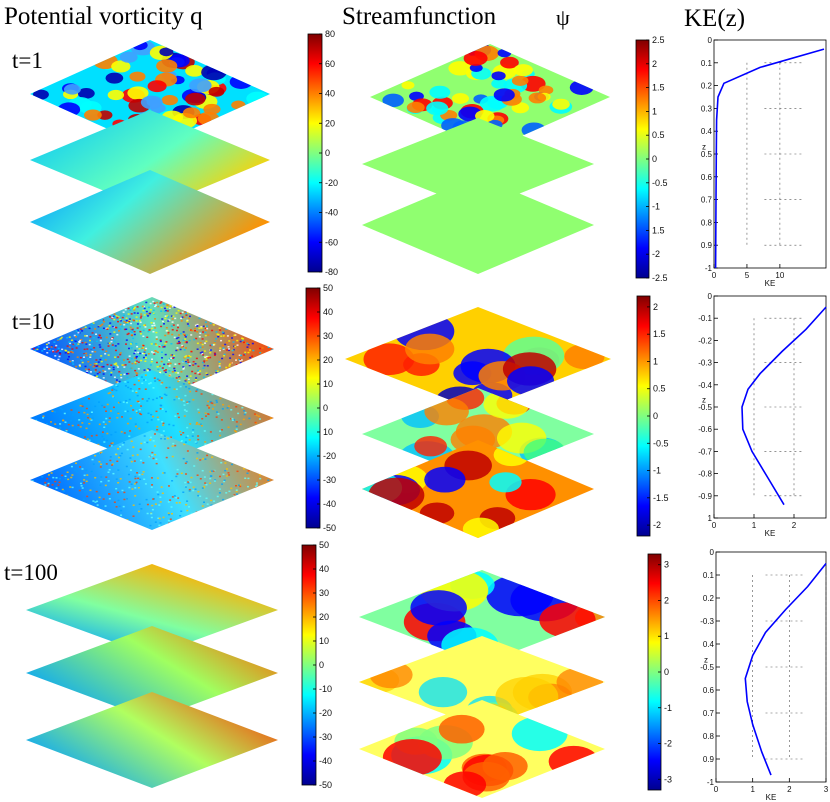 Image resolution: width=830 pixels, height=802 pixels. What do you see at coordinates (329, 480) in the screenshot?
I see `colorbar-tick-label: -30` at bounding box center [329, 480].